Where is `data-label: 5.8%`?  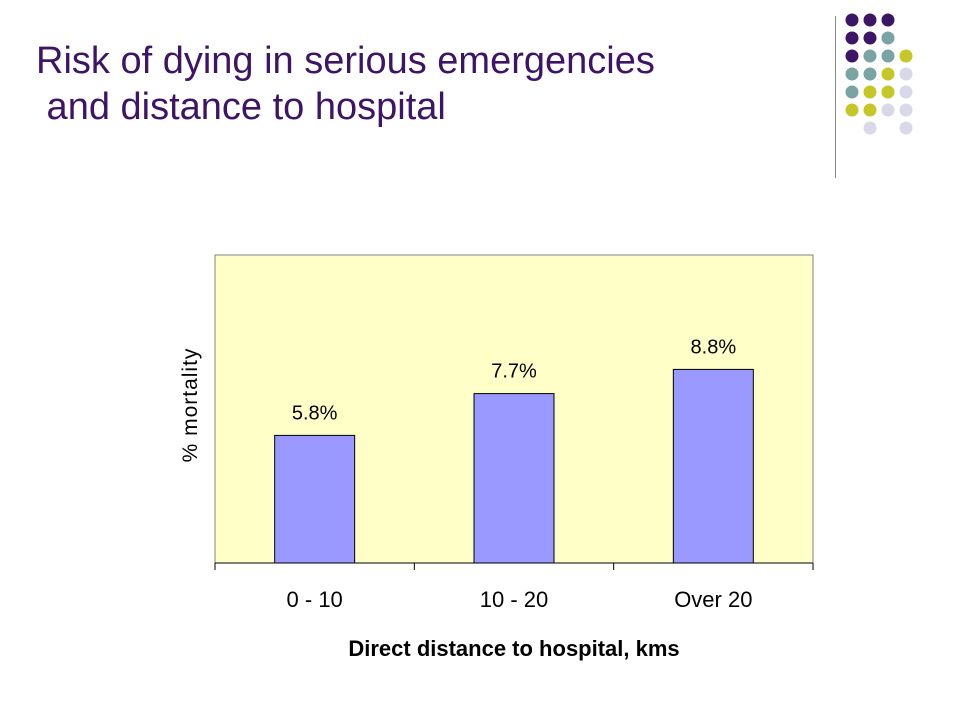
data-label: 5.8% is located at coordinates (315, 413).